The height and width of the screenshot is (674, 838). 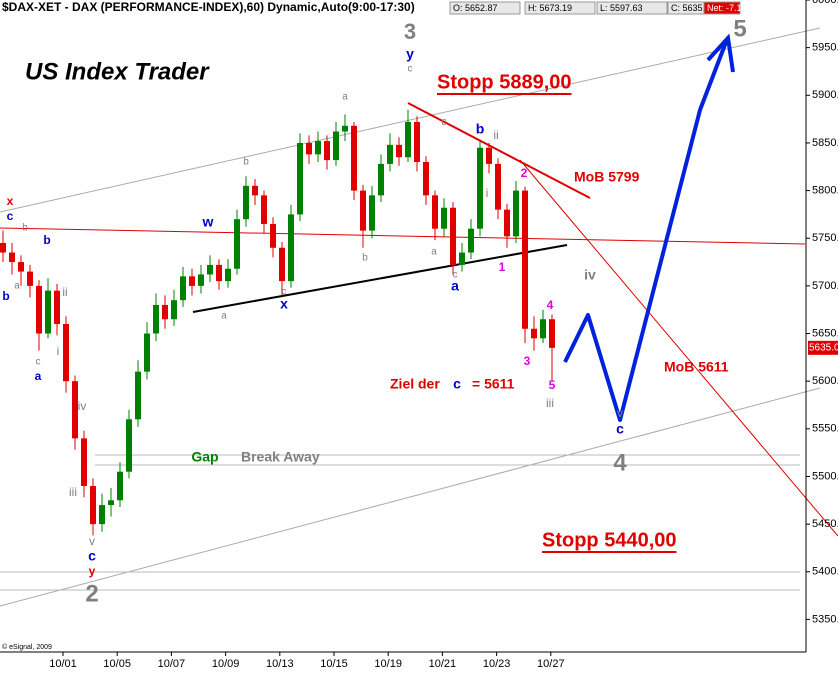 I want to click on header-value: C: 5635.02, so click(x=693, y=8).